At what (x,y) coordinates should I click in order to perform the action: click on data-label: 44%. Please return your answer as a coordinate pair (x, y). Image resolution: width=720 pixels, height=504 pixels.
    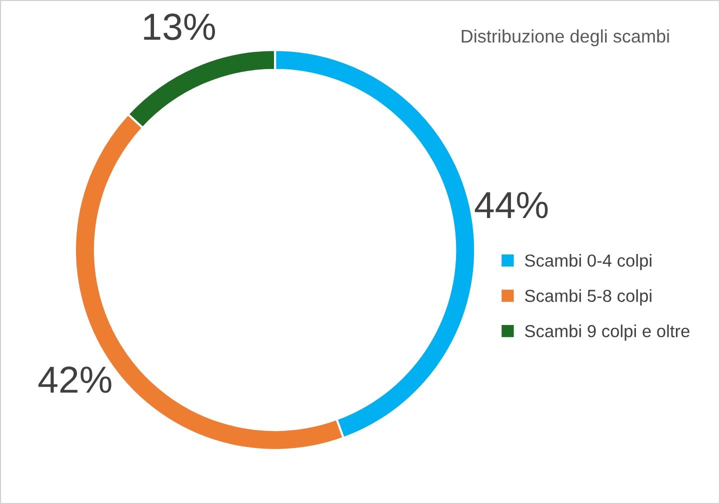
    Looking at the image, I should click on (511, 205).